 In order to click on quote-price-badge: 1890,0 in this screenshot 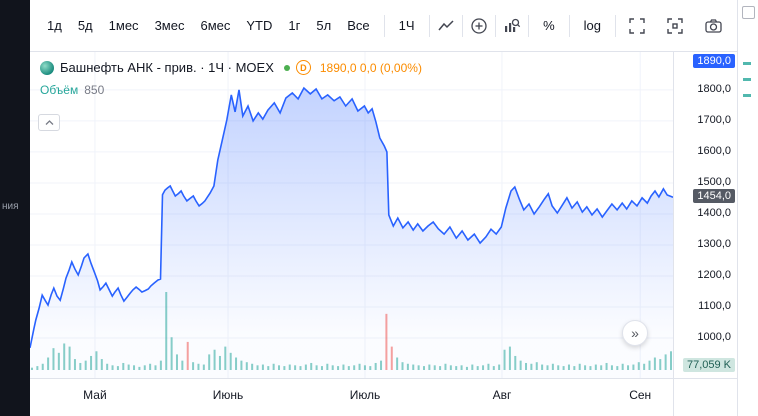, I will do `click(714, 61)`.